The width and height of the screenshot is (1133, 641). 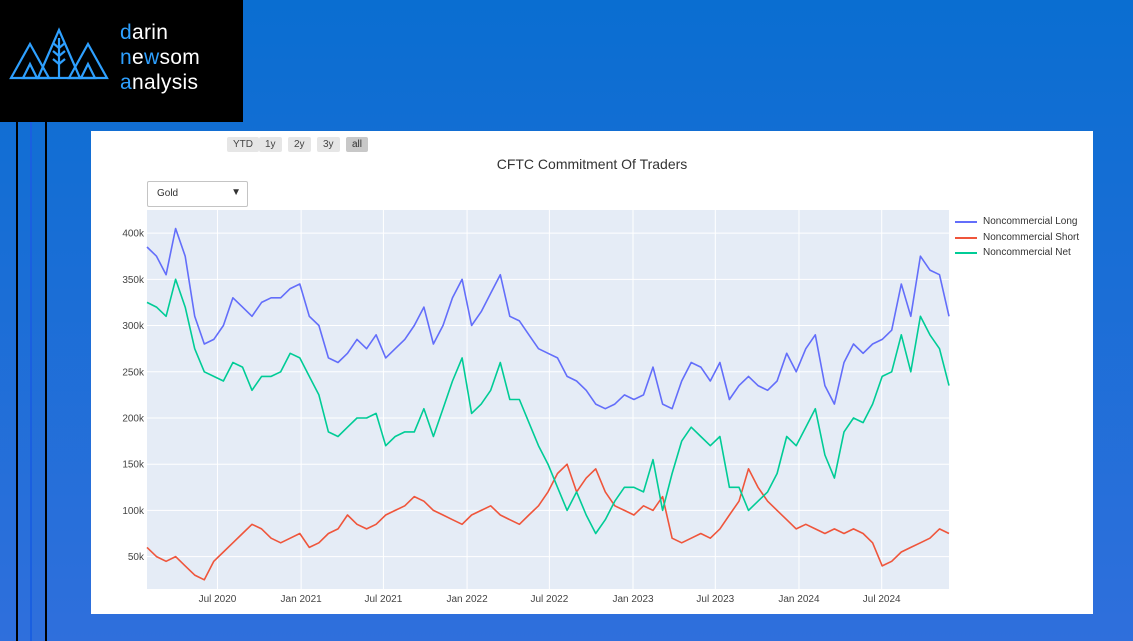 I want to click on logo-line2-mid: e, so click(x=137, y=57).